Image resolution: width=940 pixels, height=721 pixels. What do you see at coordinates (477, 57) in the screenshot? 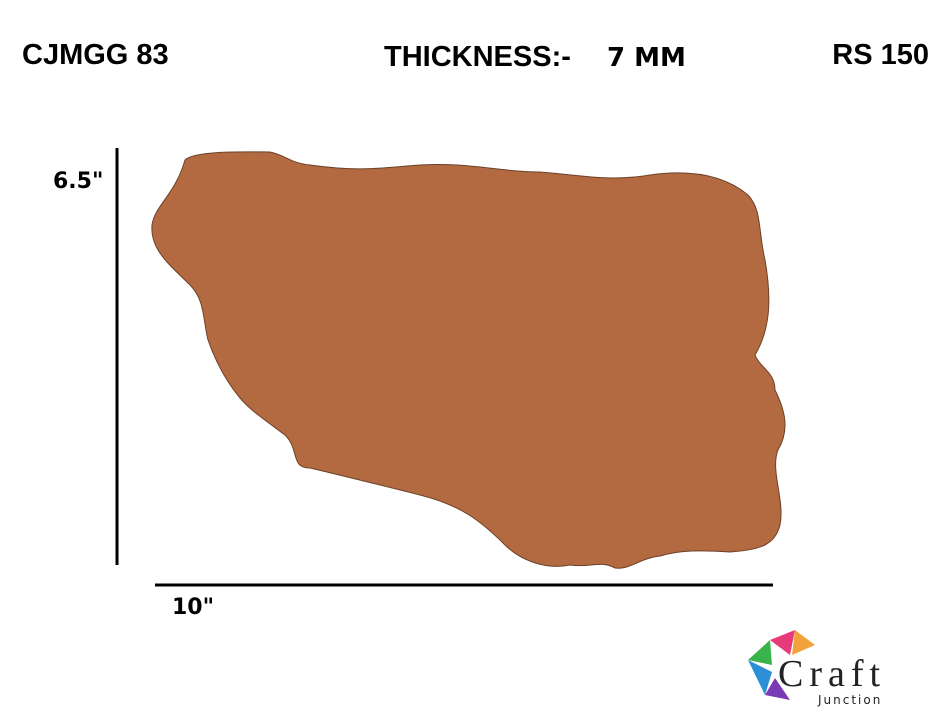
I see `thickness-label: THICKNESS:-` at bounding box center [477, 57].